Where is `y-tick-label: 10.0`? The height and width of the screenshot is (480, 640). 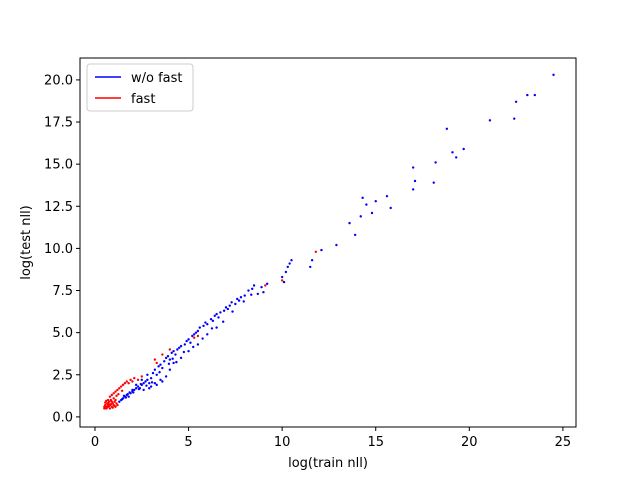 y-tick-label: 10.0 is located at coordinates (58, 249).